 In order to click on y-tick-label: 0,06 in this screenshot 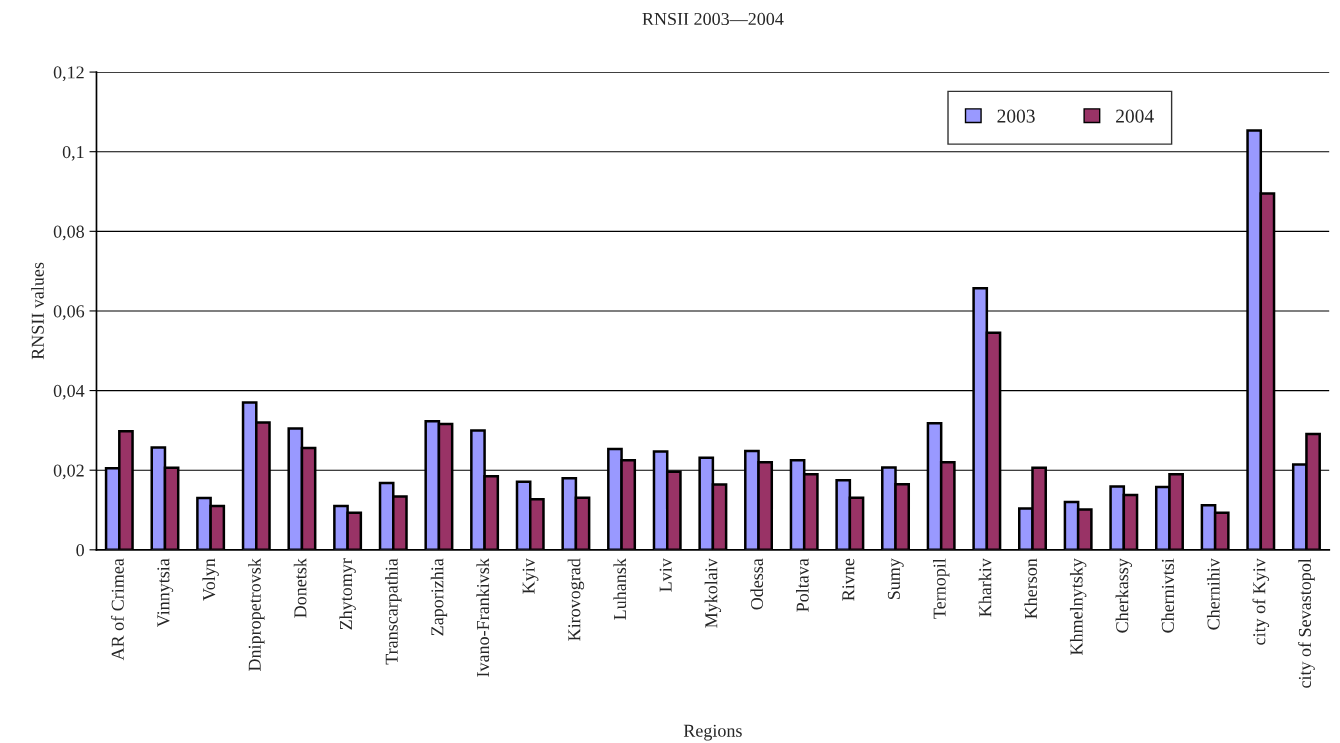, I will do `click(69, 312)`.